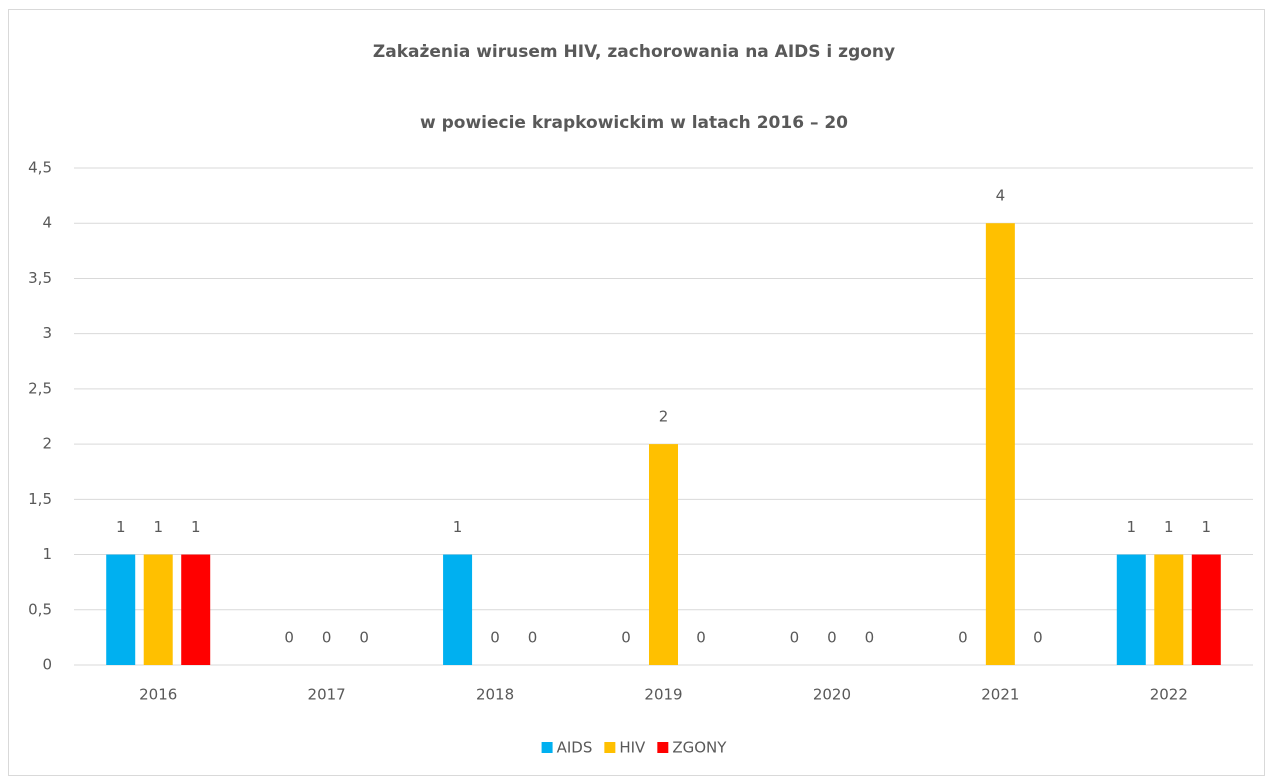 The image size is (1269, 780). I want to click on x-tick-label: 2018, so click(495, 695).